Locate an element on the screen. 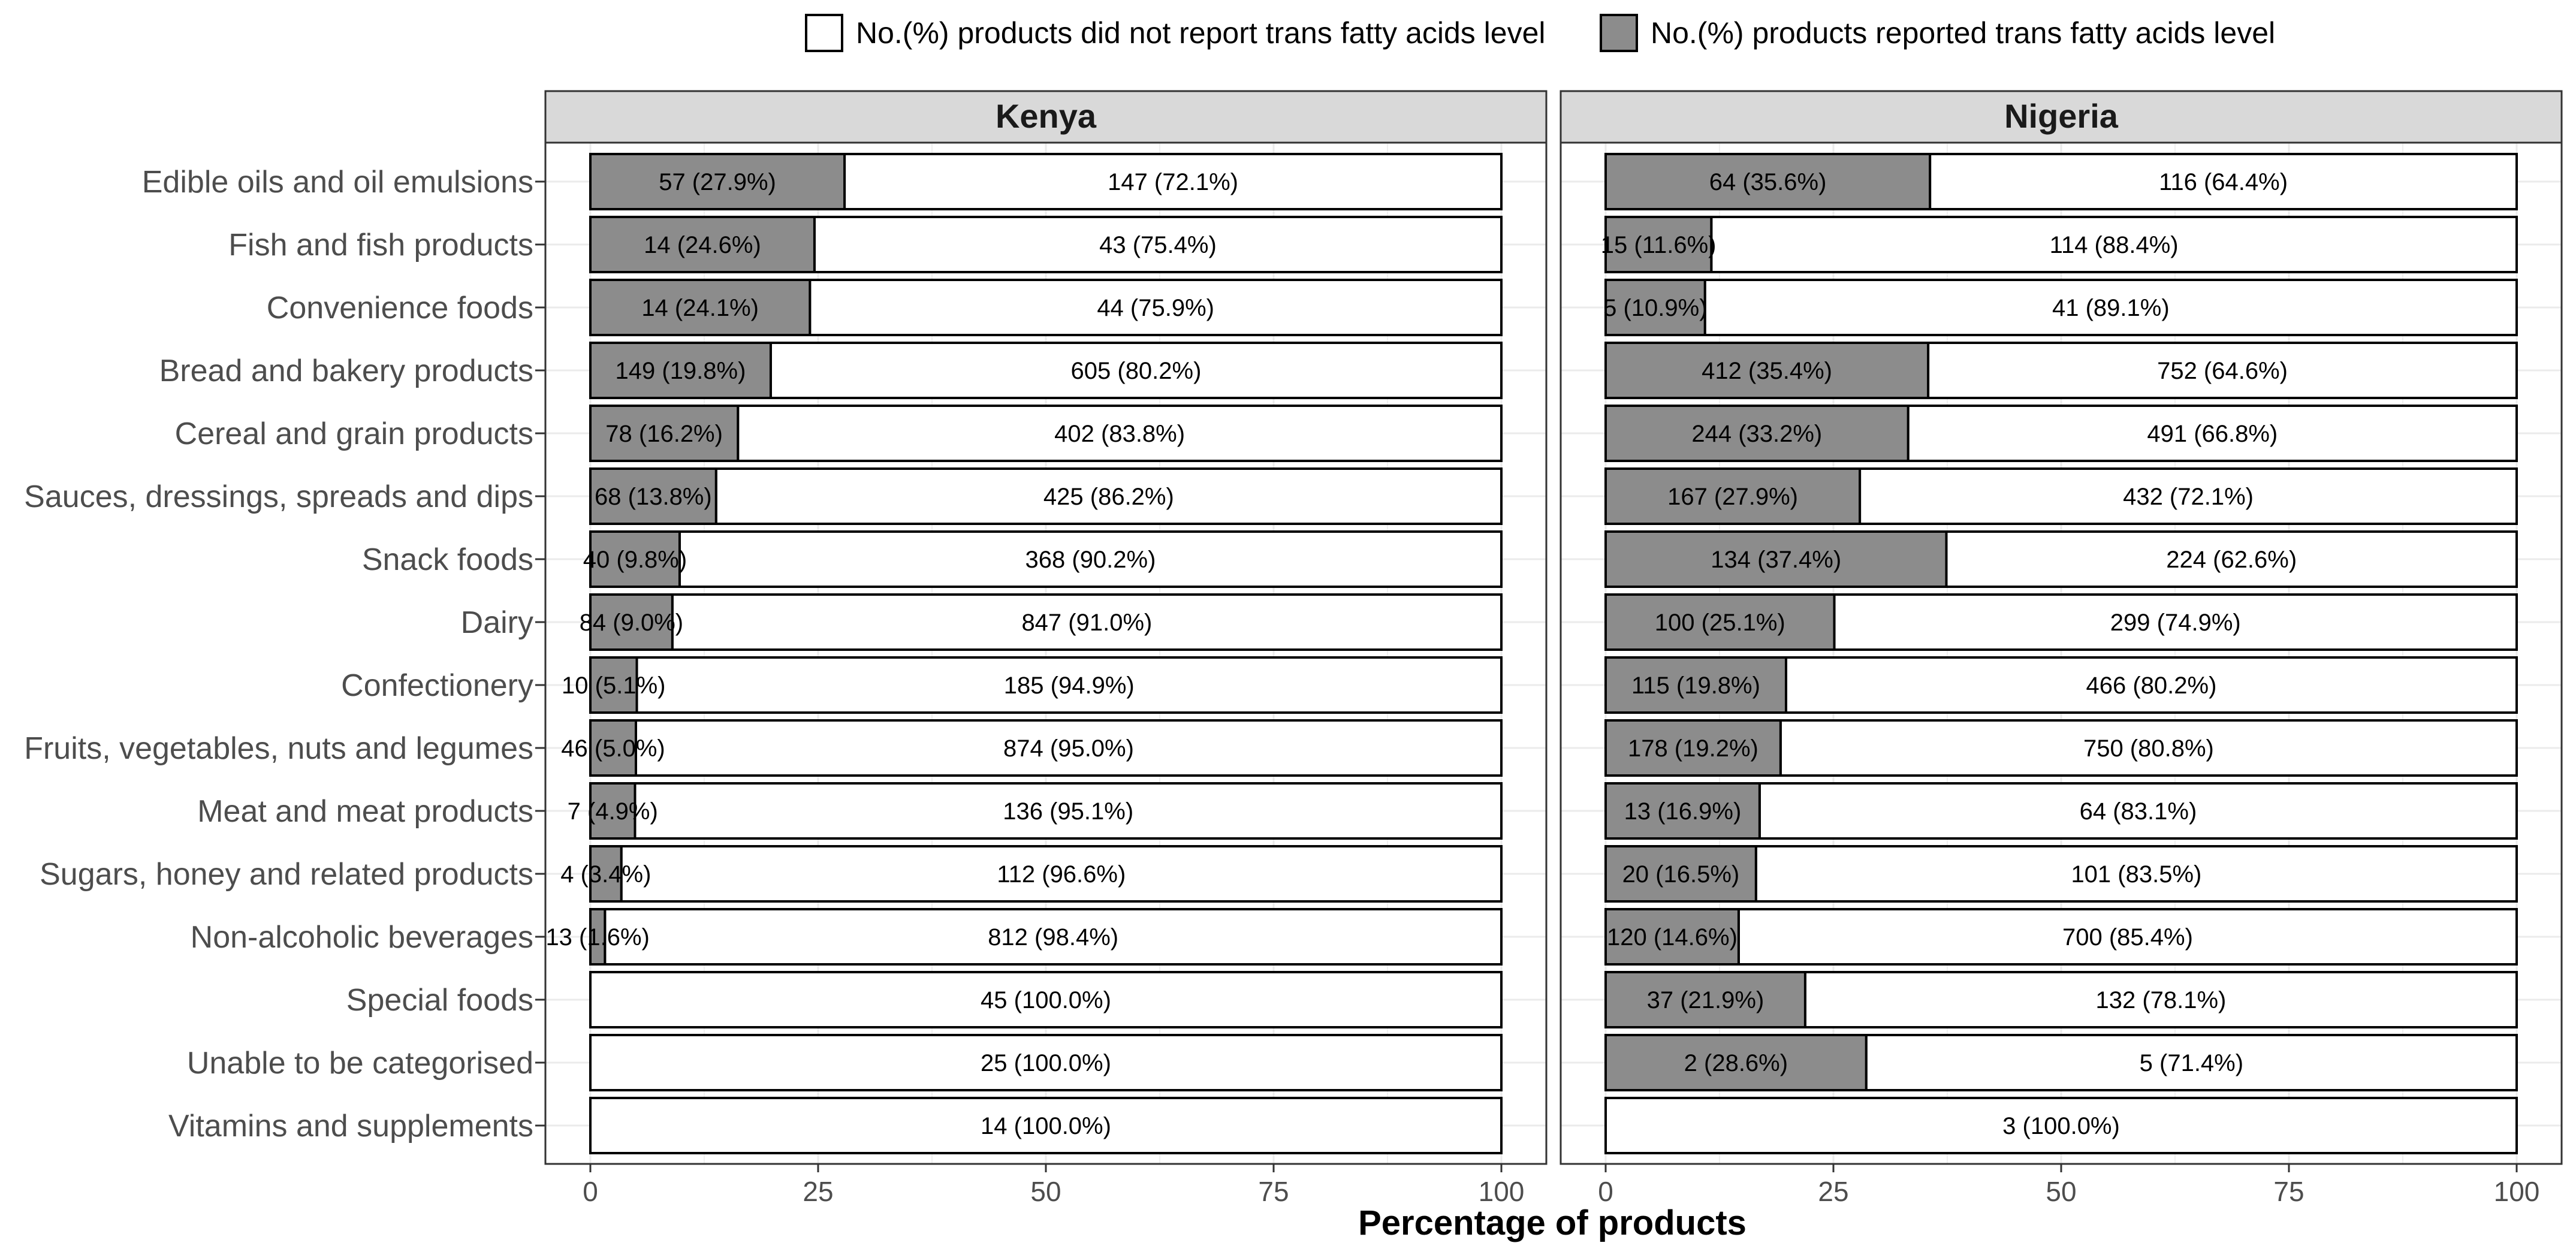 The height and width of the screenshot is (1258, 2576). x-tick-label-kenya: 100 is located at coordinates (1502, 1191).